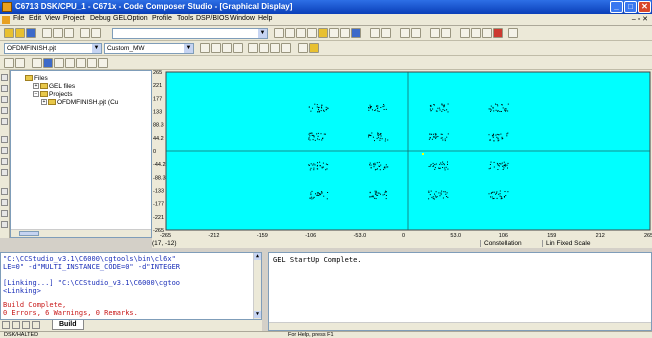 The height and width of the screenshot is (338, 652). What do you see at coordinates (257, 314) in the screenshot?
I see `scroll-down-icon: ▼` at bounding box center [257, 314].